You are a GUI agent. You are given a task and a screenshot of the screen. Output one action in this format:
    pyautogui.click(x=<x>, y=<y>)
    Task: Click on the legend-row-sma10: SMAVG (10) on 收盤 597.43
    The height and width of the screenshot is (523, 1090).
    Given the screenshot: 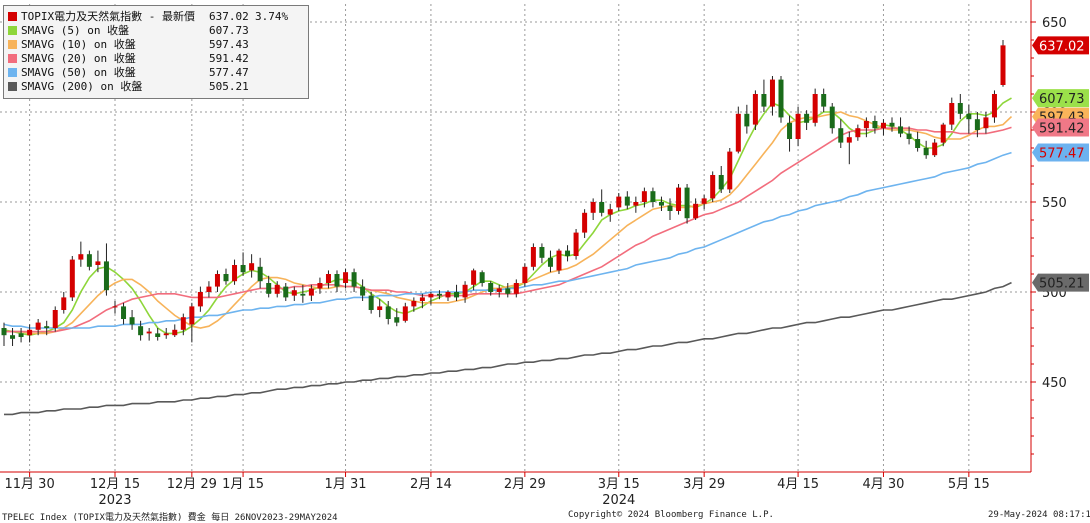 What is the action you would take?
    pyautogui.click(x=128, y=45)
    